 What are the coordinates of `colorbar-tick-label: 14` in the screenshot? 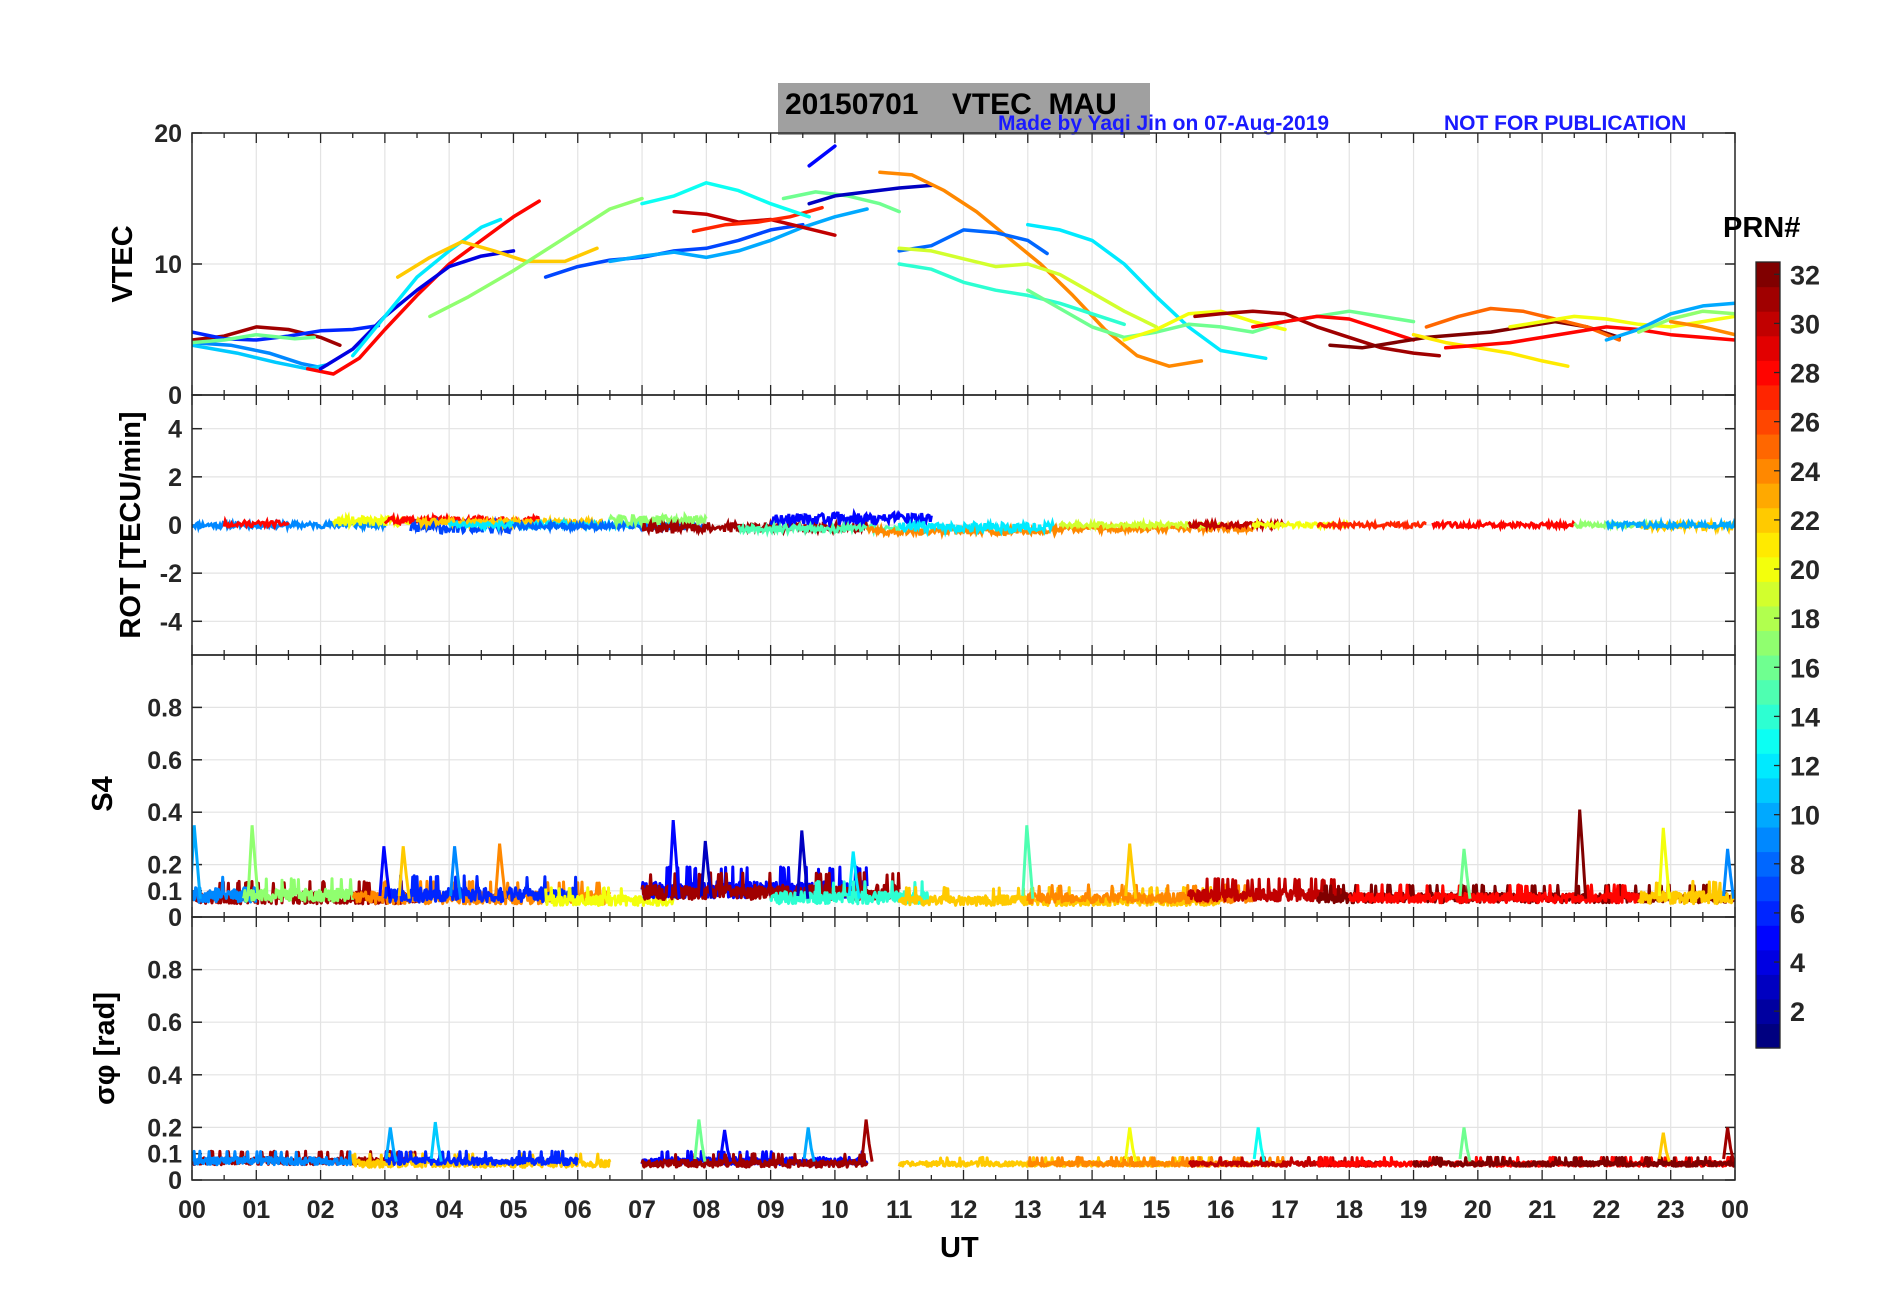 It's located at (1805, 717).